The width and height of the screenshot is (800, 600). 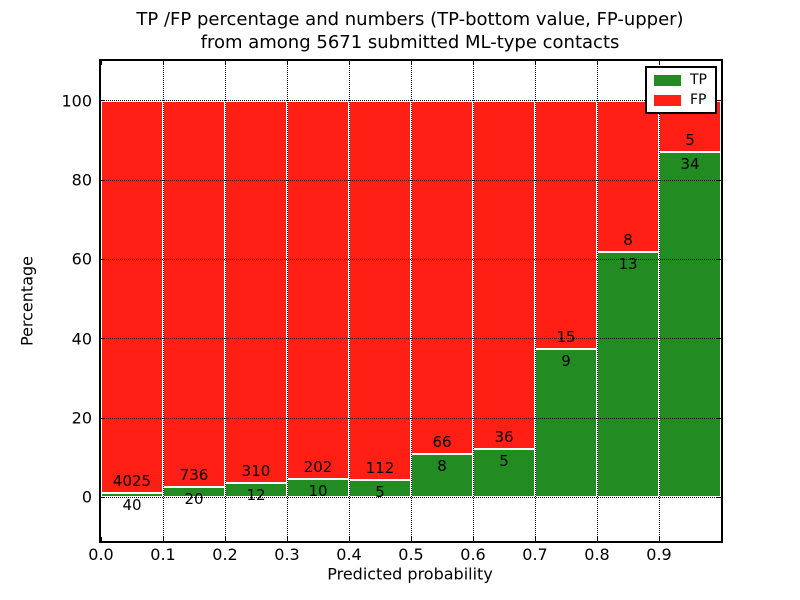 What do you see at coordinates (194, 498) in the screenshot?
I see `tp-count-label: 20` at bounding box center [194, 498].